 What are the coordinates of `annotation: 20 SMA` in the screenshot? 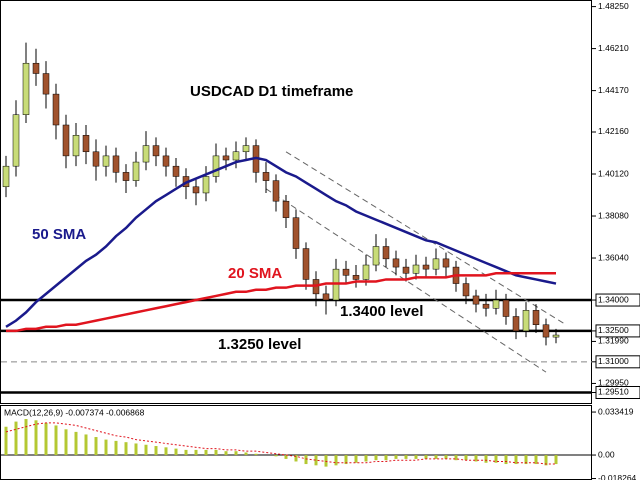 It's located at (255, 273).